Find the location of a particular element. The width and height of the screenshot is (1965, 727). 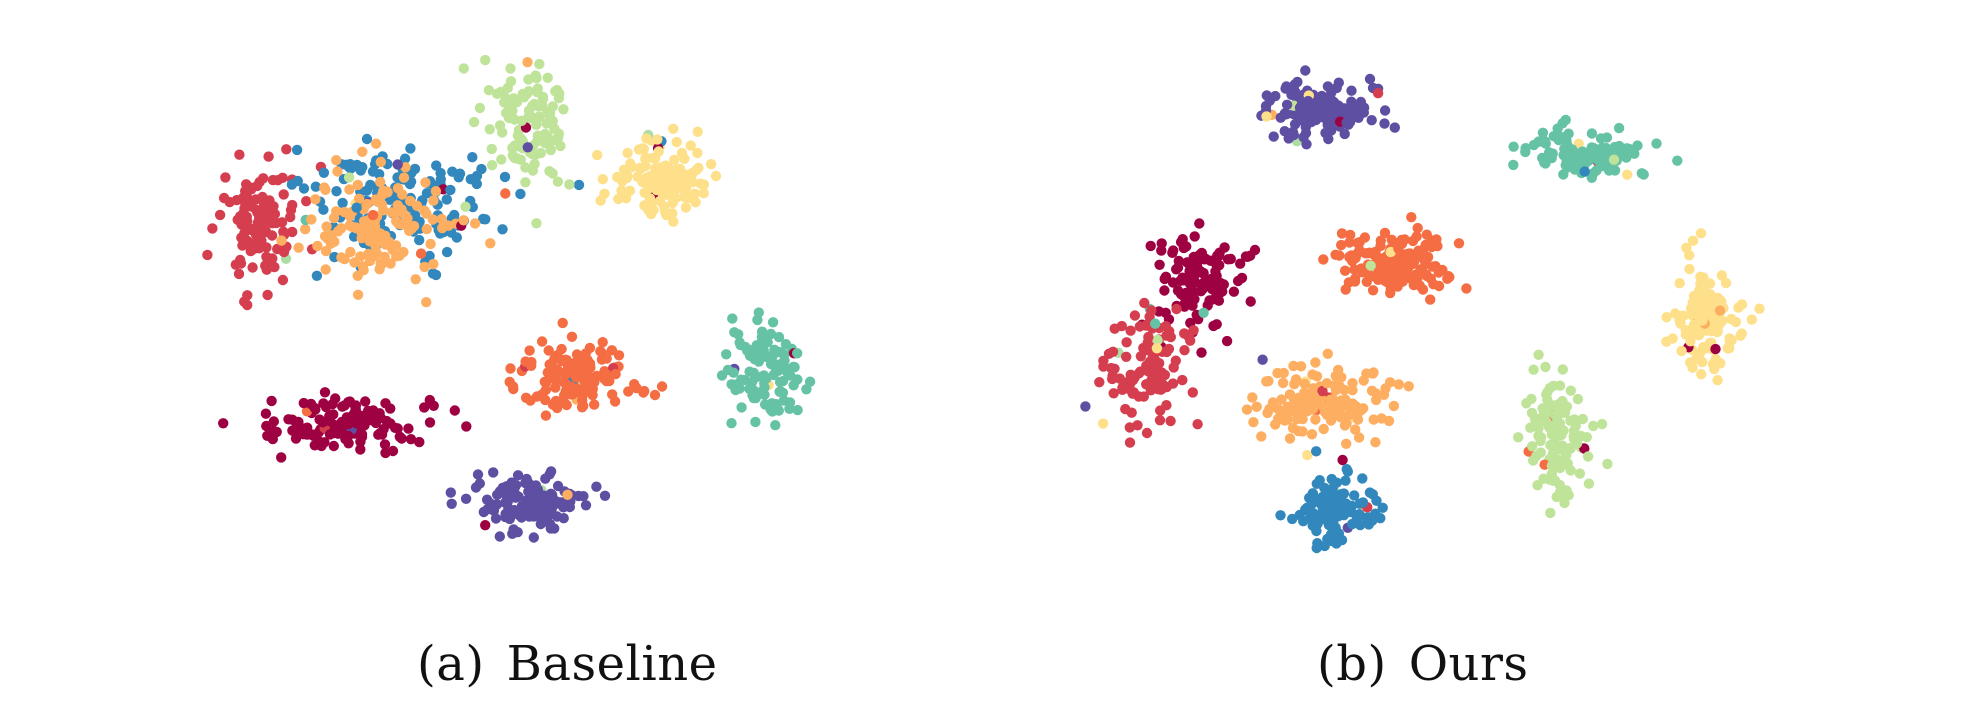

cluster-c3 is located at coordinates (386, 223).